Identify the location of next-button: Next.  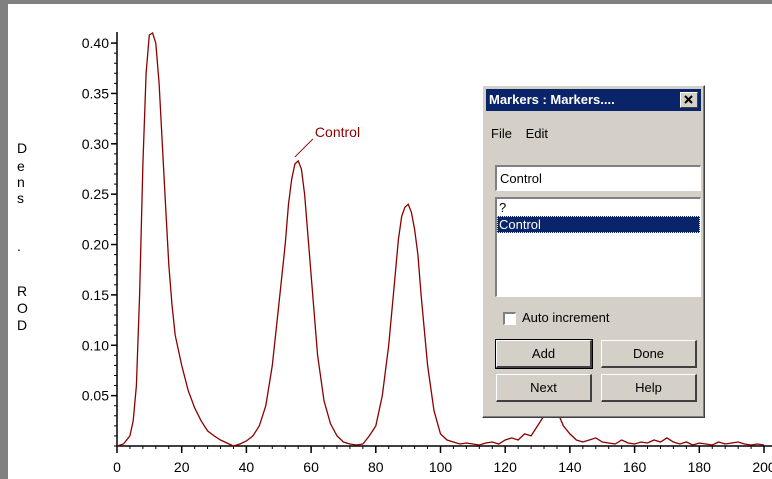
(544, 388).